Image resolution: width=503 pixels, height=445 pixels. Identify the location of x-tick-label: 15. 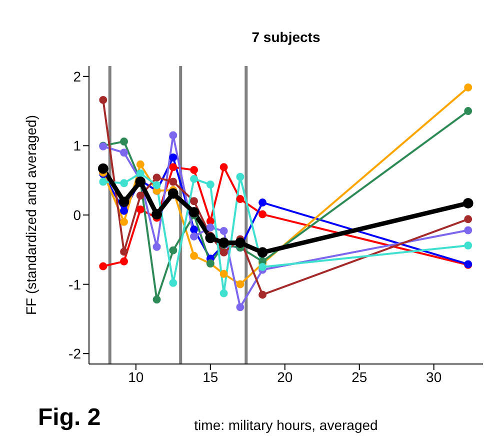
(210, 376).